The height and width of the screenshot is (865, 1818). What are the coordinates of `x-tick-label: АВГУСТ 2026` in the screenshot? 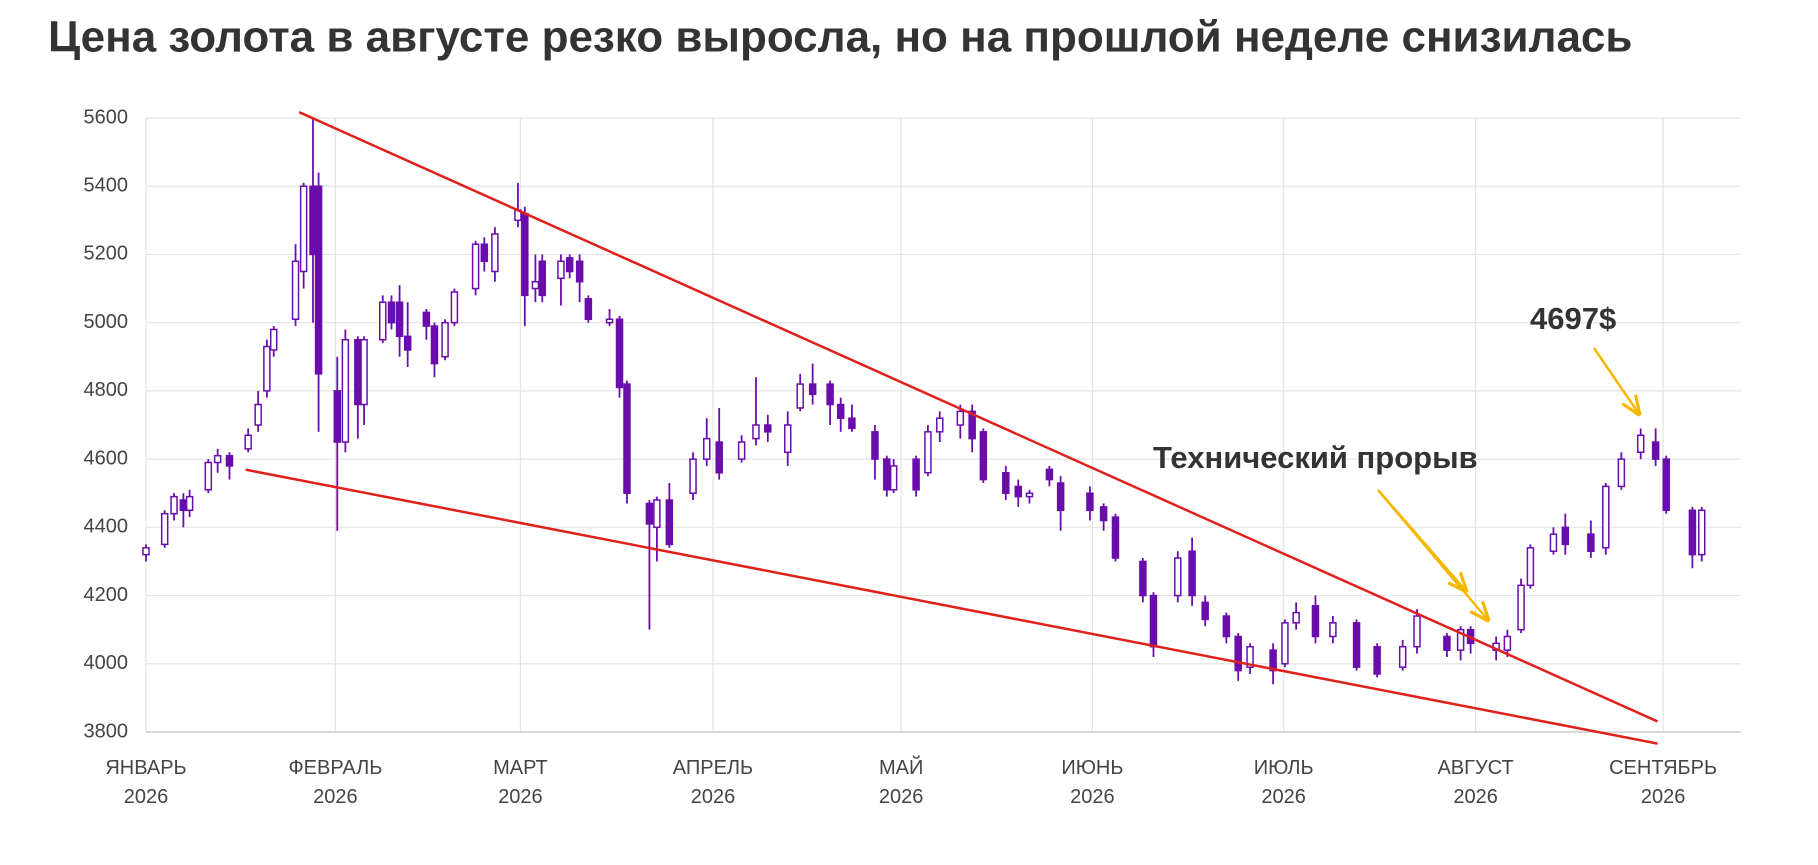 It's located at (1475, 782).